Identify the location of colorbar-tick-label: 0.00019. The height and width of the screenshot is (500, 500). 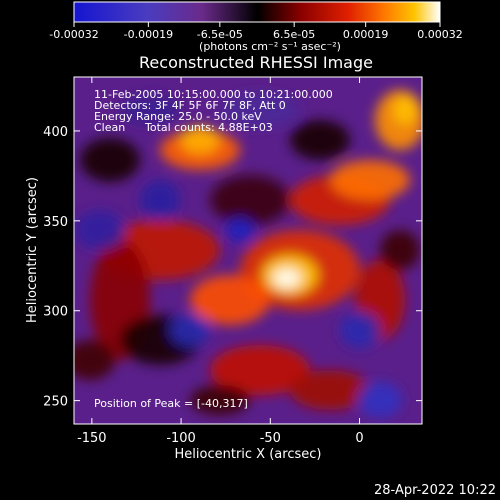
(366, 34).